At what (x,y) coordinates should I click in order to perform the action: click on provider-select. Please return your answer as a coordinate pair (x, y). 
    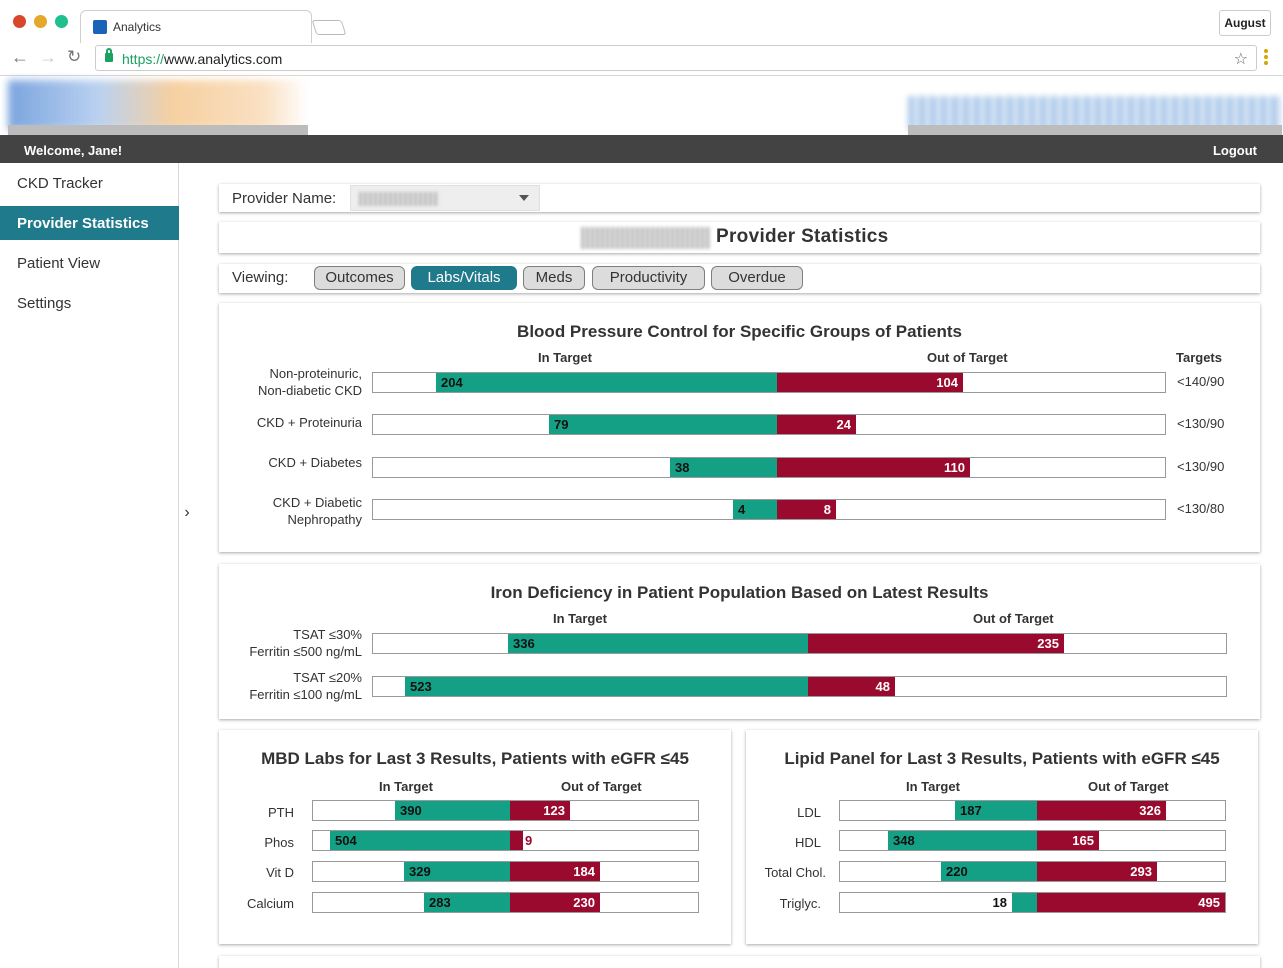
    Looking at the image, I should click on (445, 198).